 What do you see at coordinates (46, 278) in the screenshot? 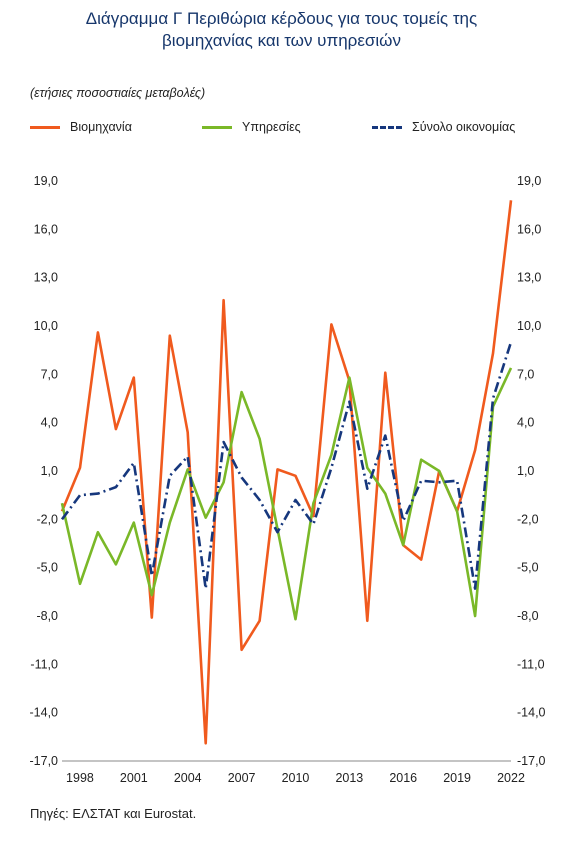
I see `y-tick-label-left: 13,0` at bounding box center [46, 278].